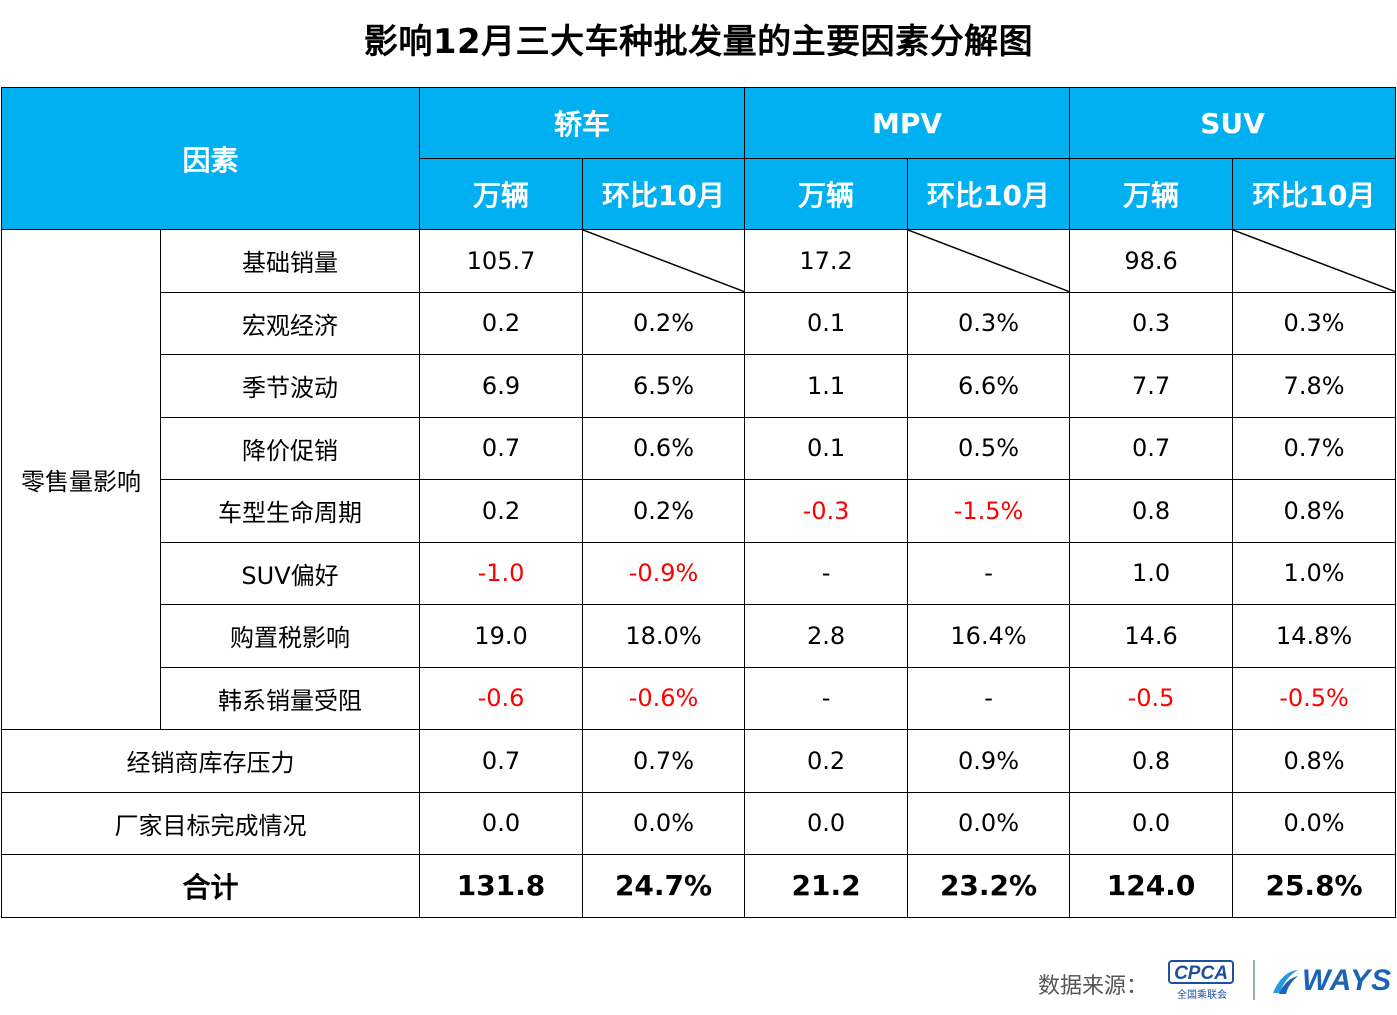 The image size is (1397, 1015). What do you see at coordinates (1347, 980) in the screenshot?
I see `ways-logo-text: WAYS` at bounding box center [1347, 980].